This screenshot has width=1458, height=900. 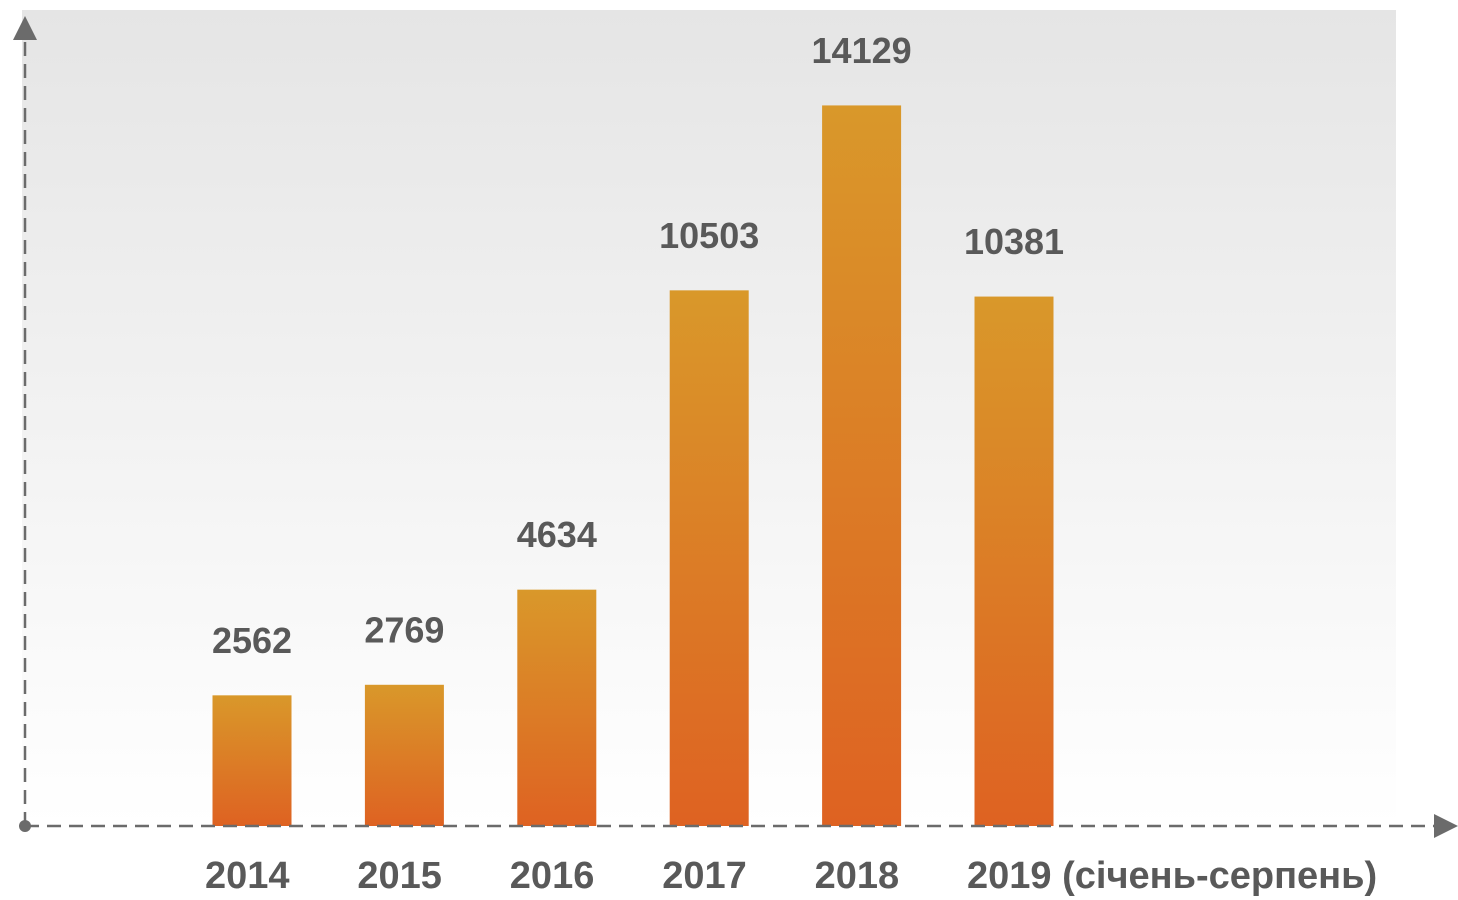 What do you see at coordinates (1014, 241) in the screenshot?
I see `value-label: 10381` at bounding box center [1014, 241].